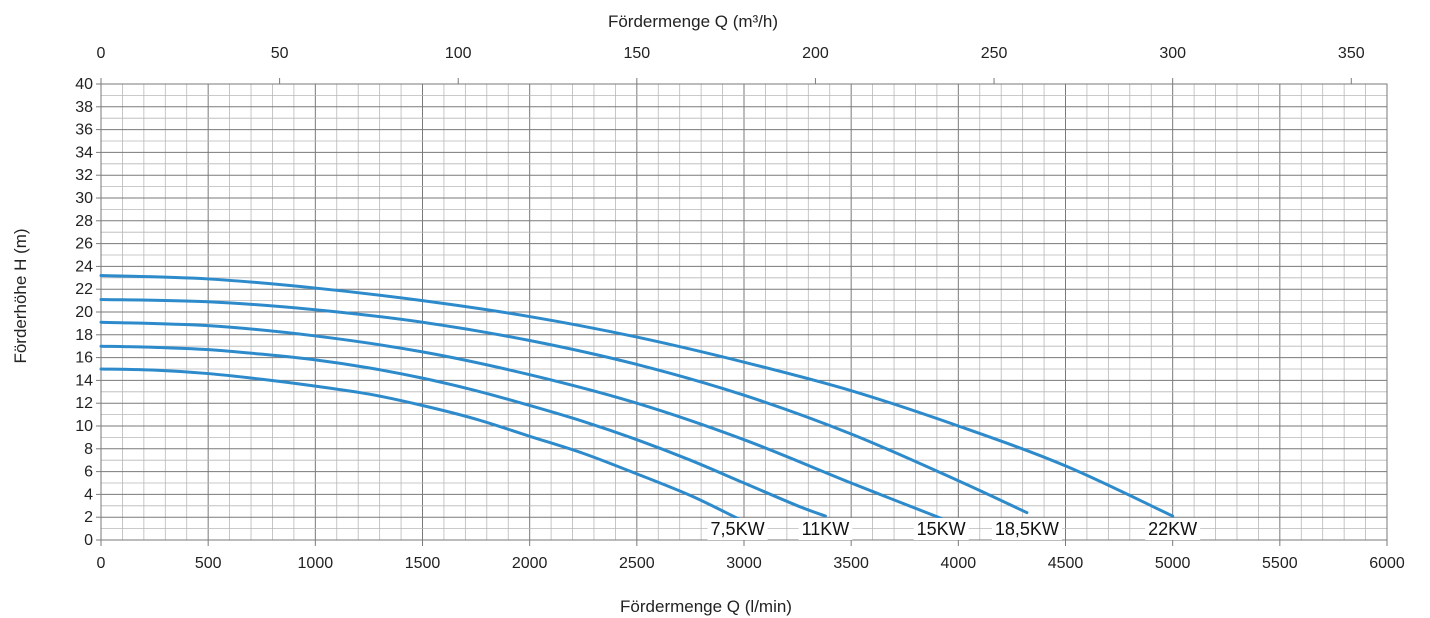 This screenshot has height=618, width=1430. Describe the element at coordinates (84, 403) in the screenshot. I see `y-tick-label: 12` at that location.